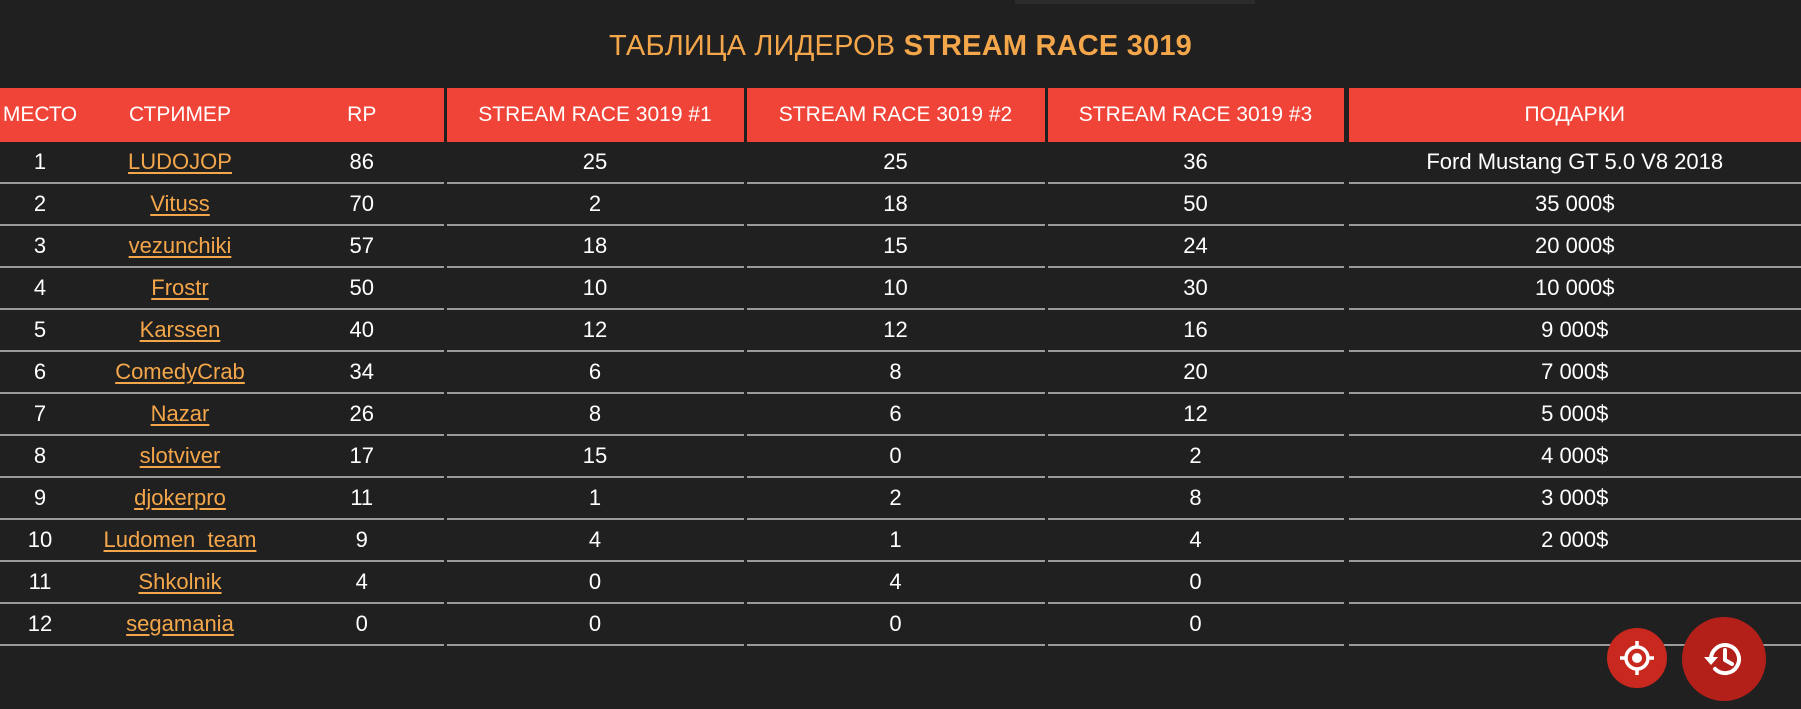 This screenshot has width=1801, height=709. Describe the element at coordinates (1195, 163) in the screenshot. I see `race3-cell: 36` at that location.